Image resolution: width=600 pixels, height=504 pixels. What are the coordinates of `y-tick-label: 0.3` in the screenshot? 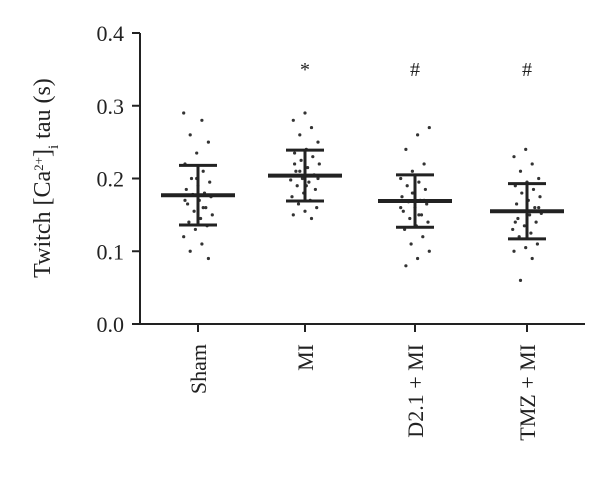 It's located at (111, 106).